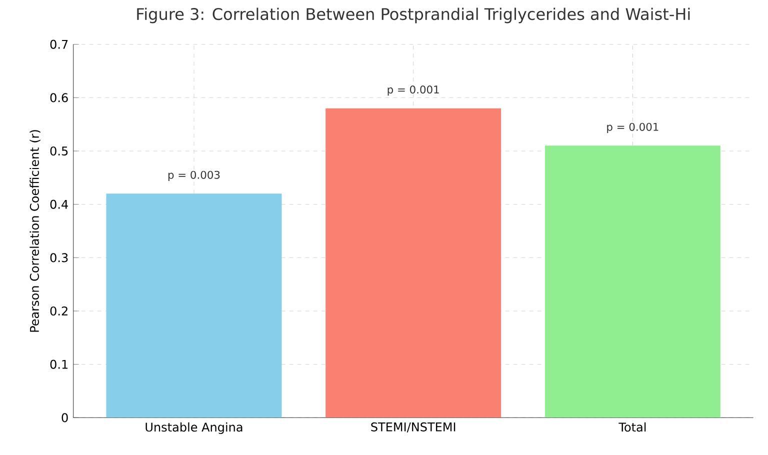 This screenshot has width=768, height=455. Describe the element at coordinates (59, 151) in the screenshot. I see `y-tick-label: 0.5` at that location.